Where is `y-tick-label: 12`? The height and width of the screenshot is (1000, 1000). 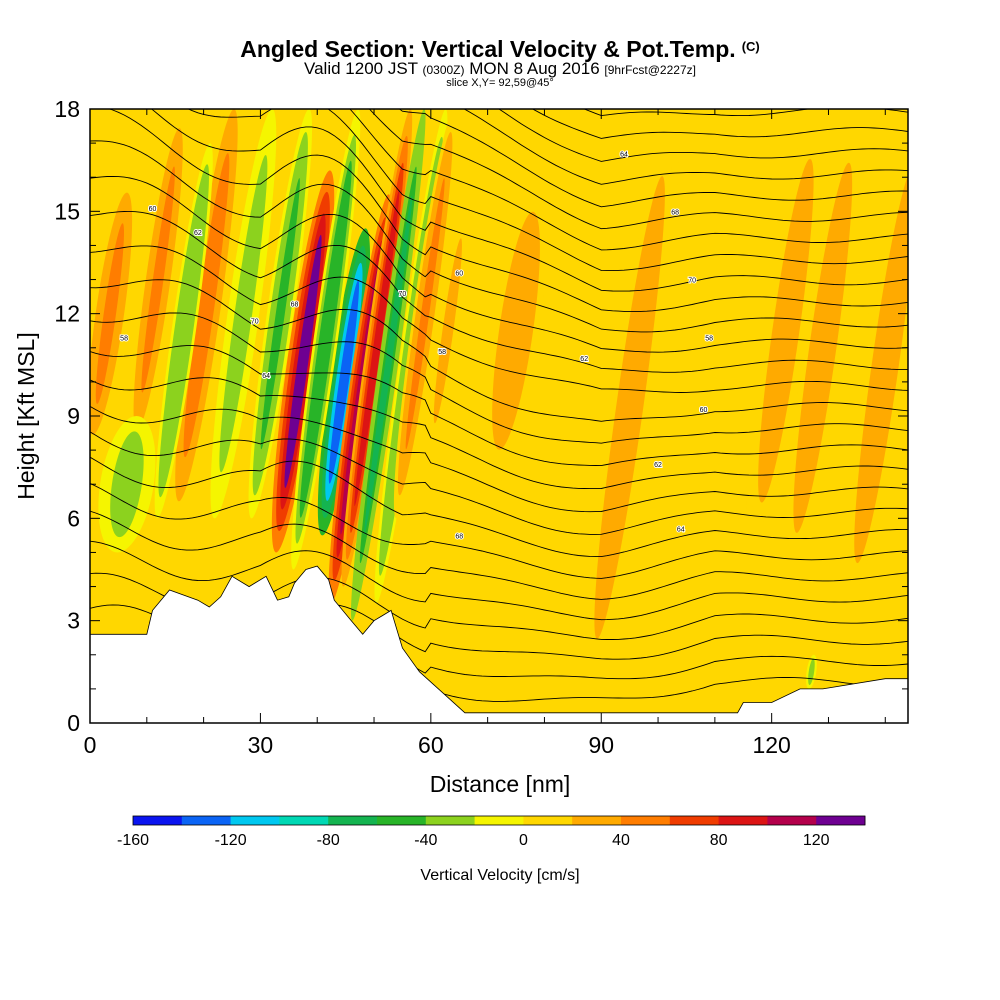
y-tick-label: 12 is located at coordinates (67, 314).